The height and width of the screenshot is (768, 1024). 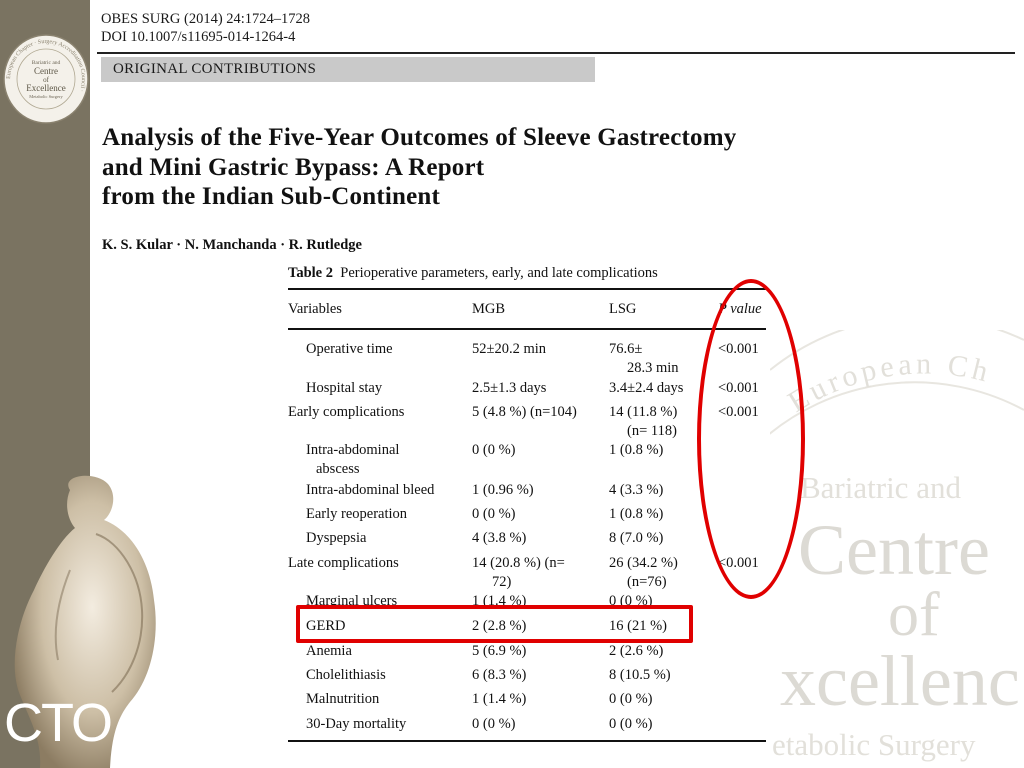 I want to click on table-cell-lsg: (n=76), so click(x=647, y=582).